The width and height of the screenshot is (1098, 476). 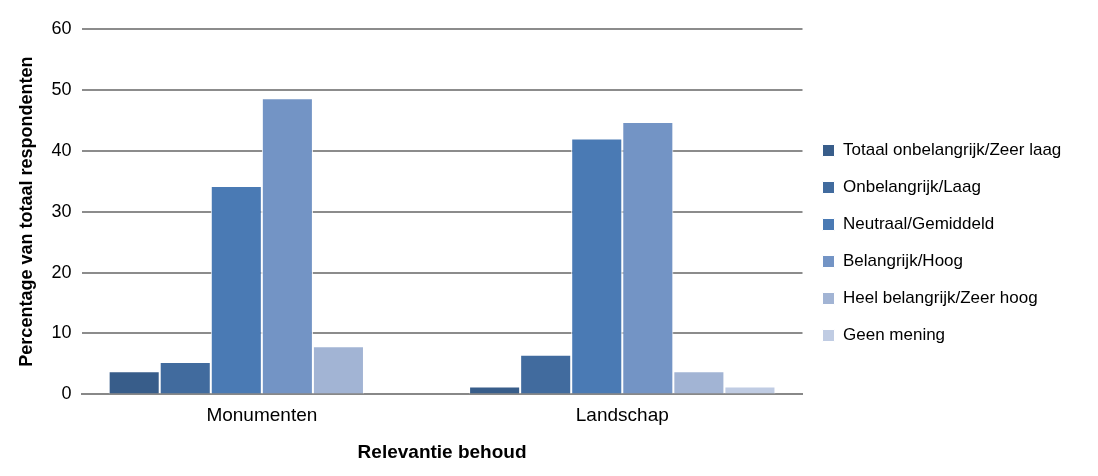 I want to click on x-tick-label: Landschap, so click(x=622, y=415).